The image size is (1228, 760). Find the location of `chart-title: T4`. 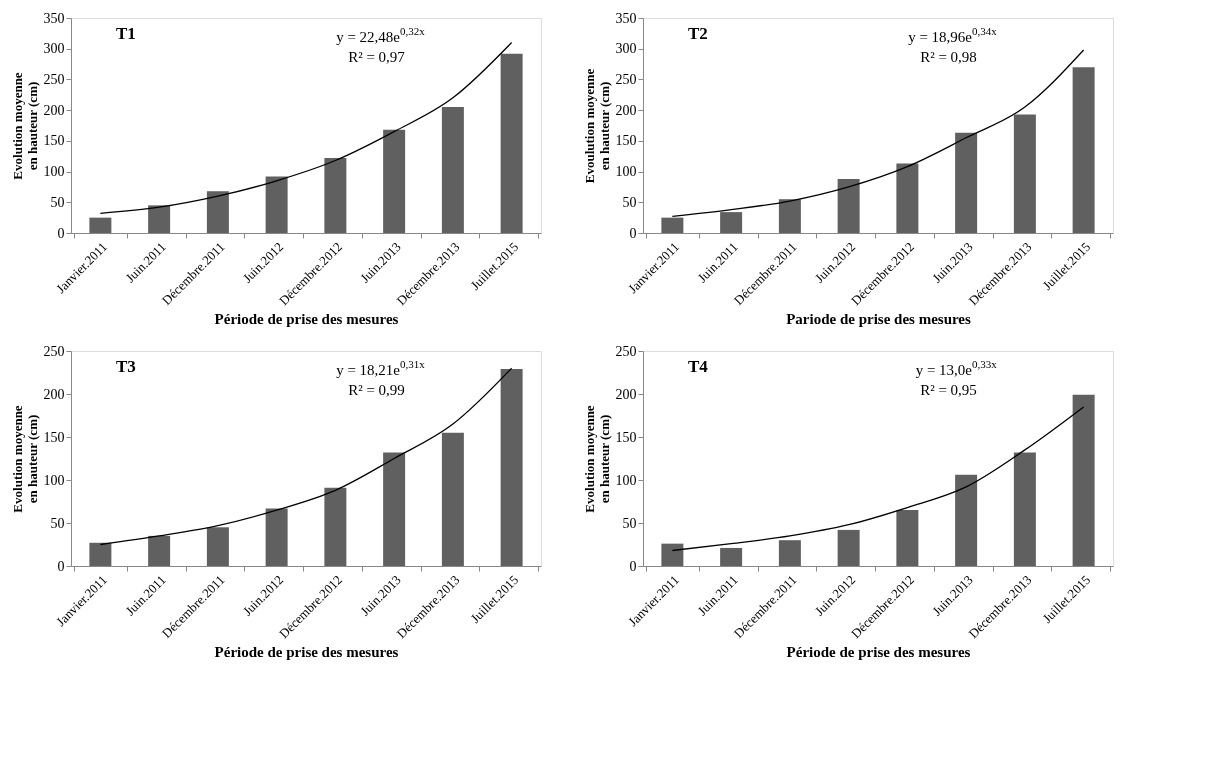

chart-title: T4 is located at coordinates (698, 366).